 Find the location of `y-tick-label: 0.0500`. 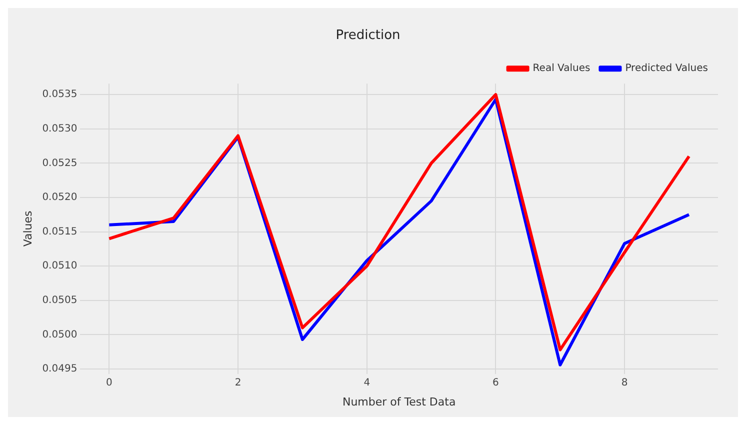

y-tick-label: 0.0500 is located at coordinates (60, 334).